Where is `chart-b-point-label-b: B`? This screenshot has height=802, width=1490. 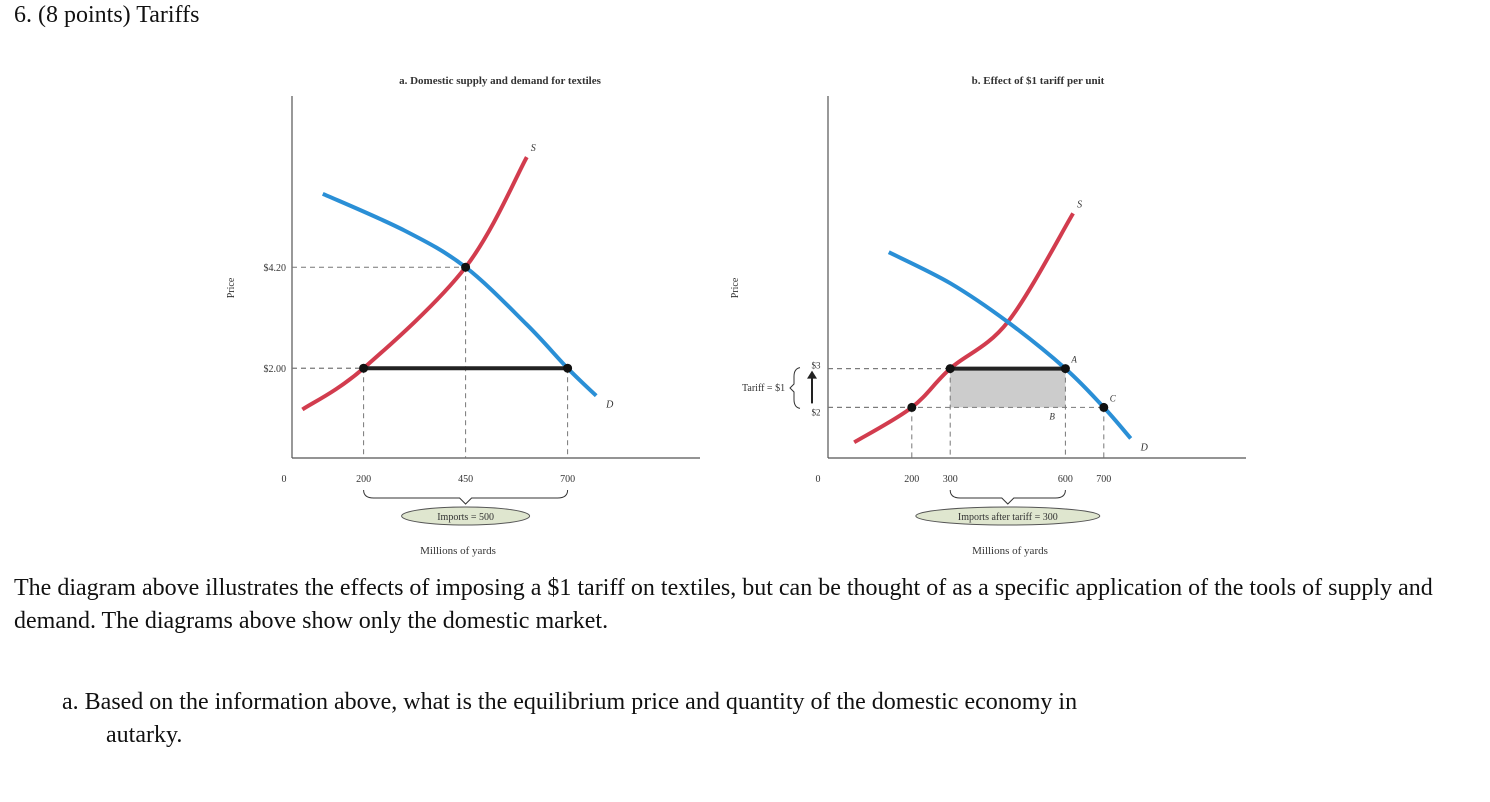
chart-b-point-label-b: B is located at coordinates (1052, 416).